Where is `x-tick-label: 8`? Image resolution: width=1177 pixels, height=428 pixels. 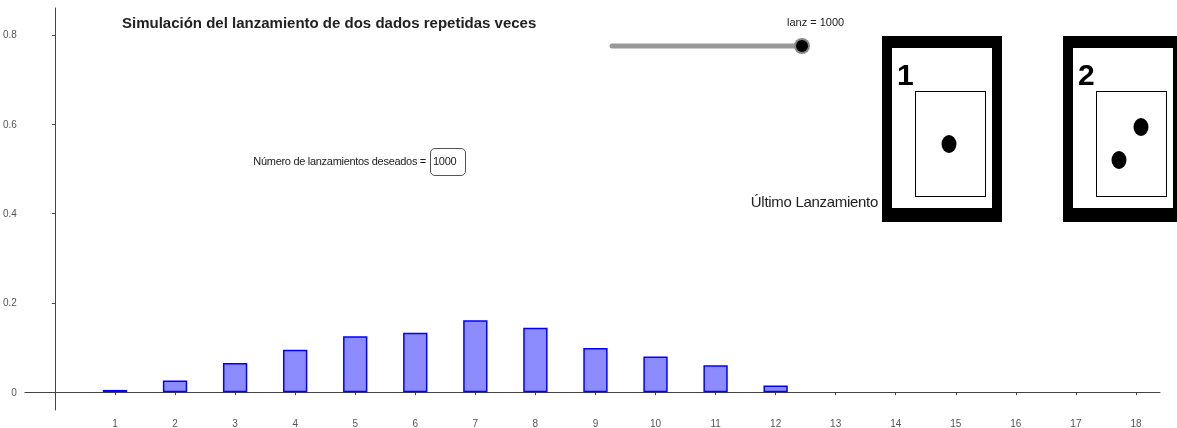 x-tick-label: 8 is located at coordinates (535, 422).